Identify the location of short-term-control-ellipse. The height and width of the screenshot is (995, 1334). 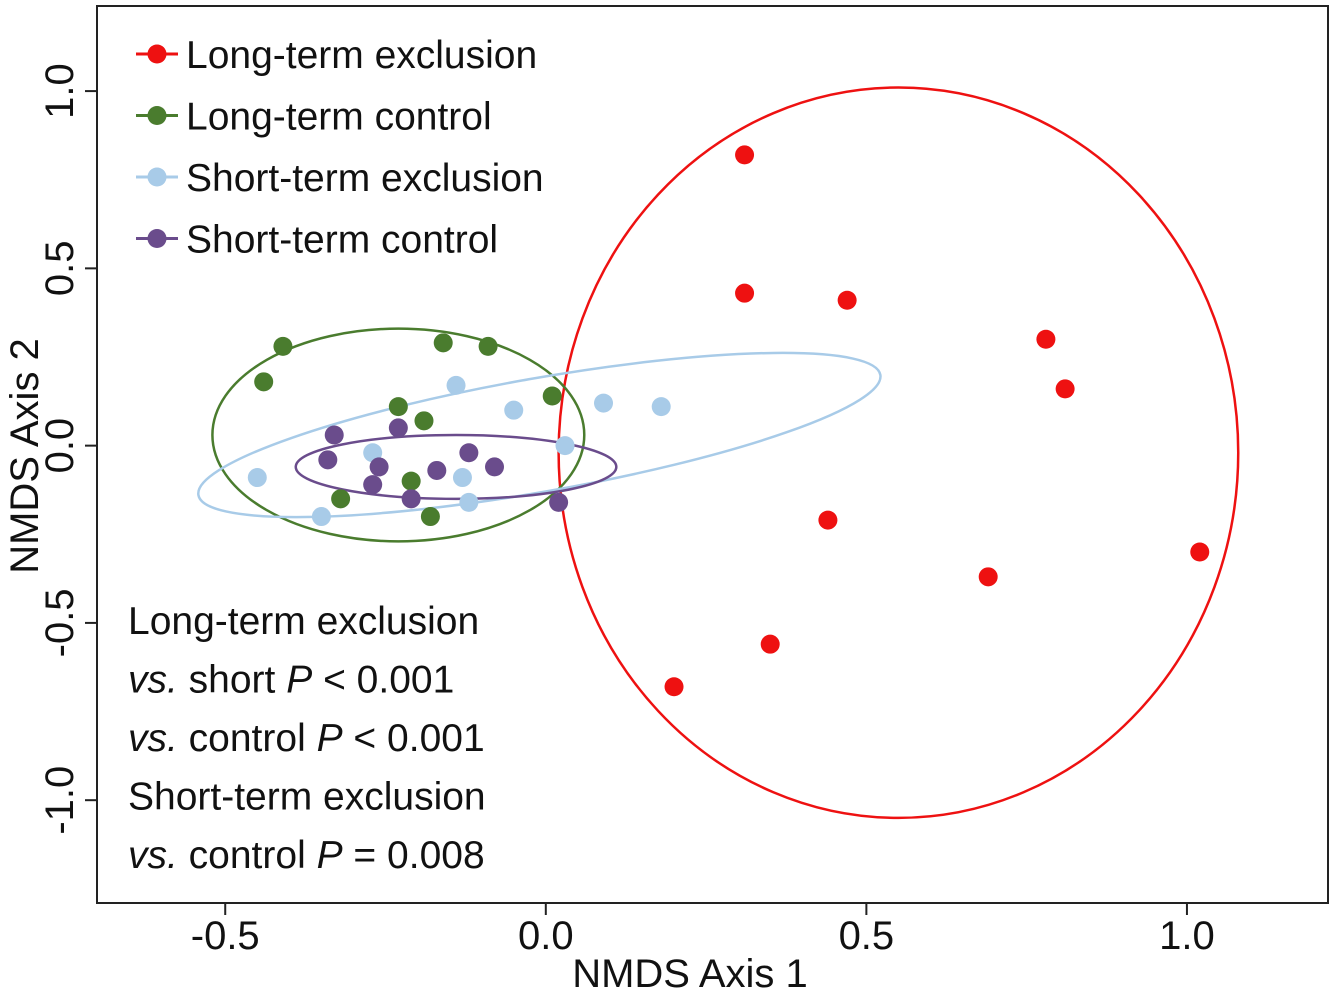
(456, 467).